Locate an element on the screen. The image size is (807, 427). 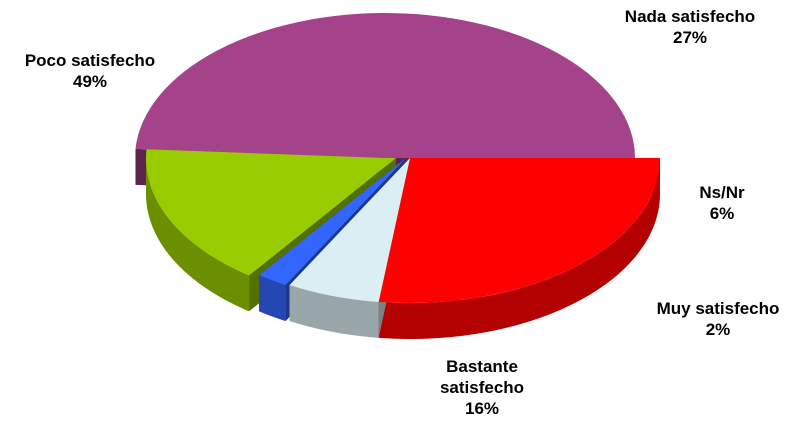
slice-muy-satisfecho is located at coordinates (332, 222).